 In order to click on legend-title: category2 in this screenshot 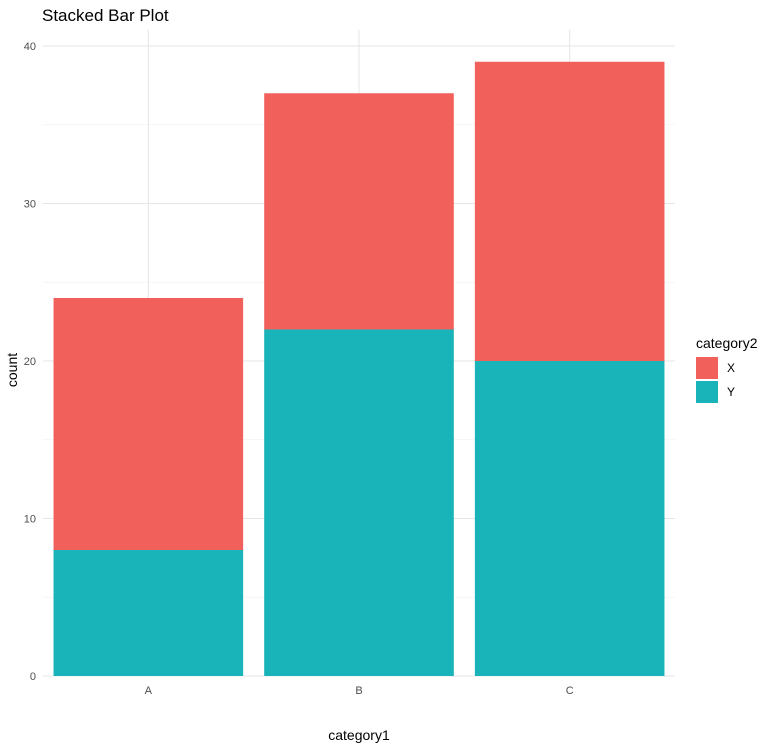, I will do `click(727, 343)`.